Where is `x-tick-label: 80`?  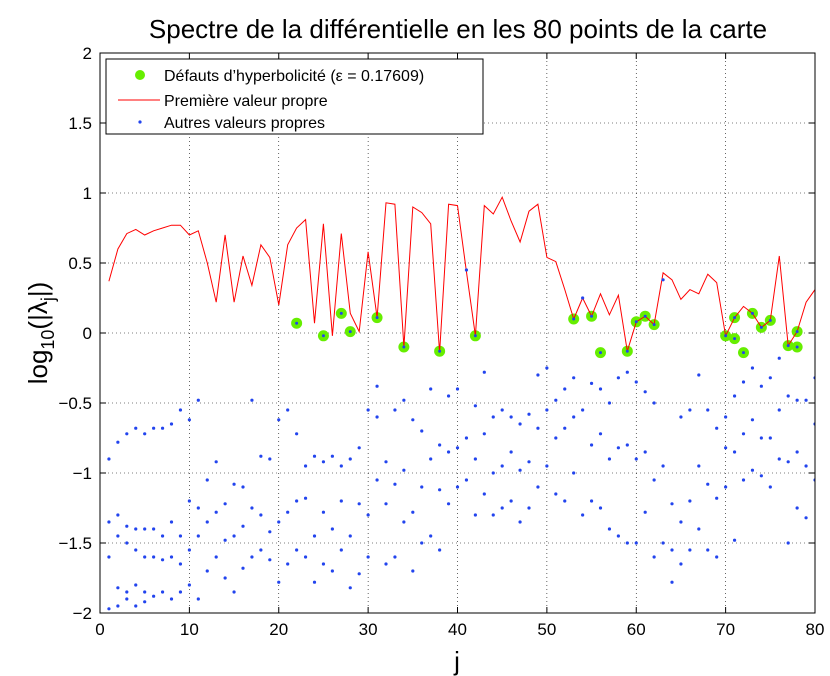 x-tick-label: 80 is located at coordinates (815, 629).